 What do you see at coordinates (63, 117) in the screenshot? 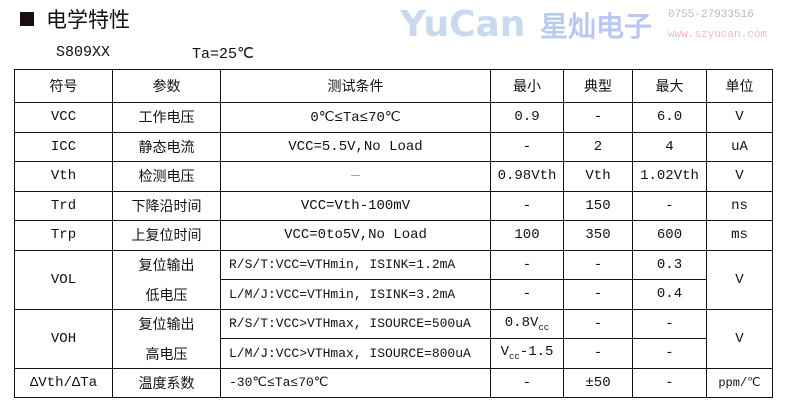
I see `symbol-cell: VCC` at bounding box center [63, 117].